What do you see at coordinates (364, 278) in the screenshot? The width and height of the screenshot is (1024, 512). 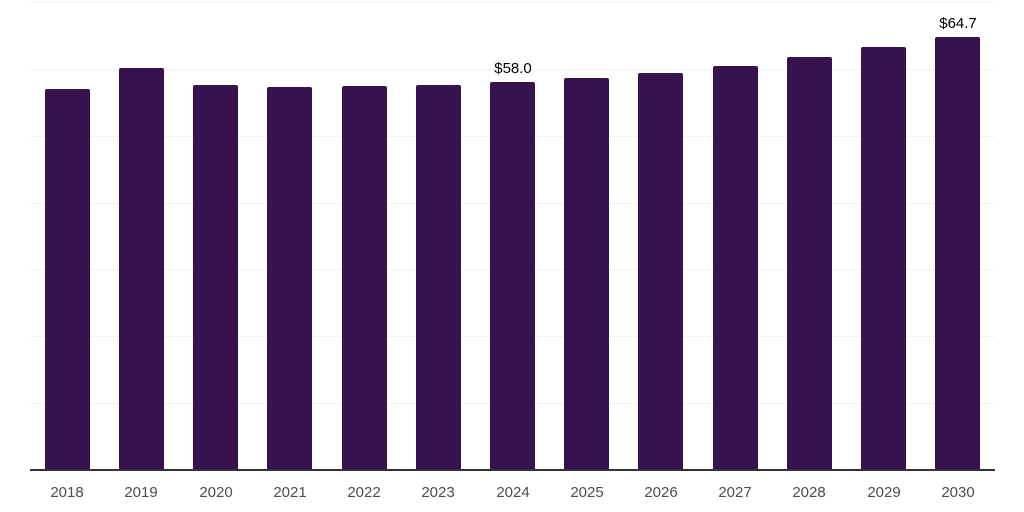 I see `bar-2022` at bounding box center [364, 278].